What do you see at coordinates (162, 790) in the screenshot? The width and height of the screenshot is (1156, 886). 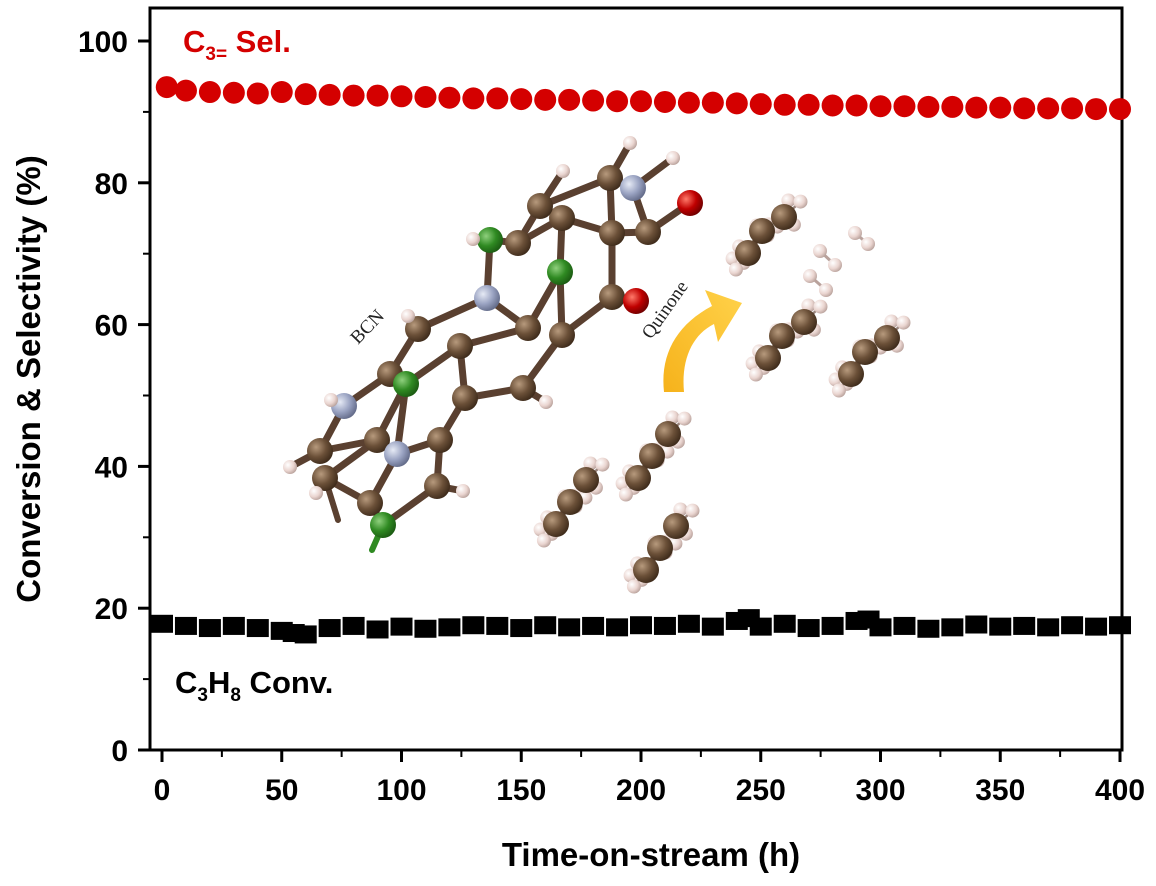 I see `x-tick-label: 0` at bounding box center [162, 790].